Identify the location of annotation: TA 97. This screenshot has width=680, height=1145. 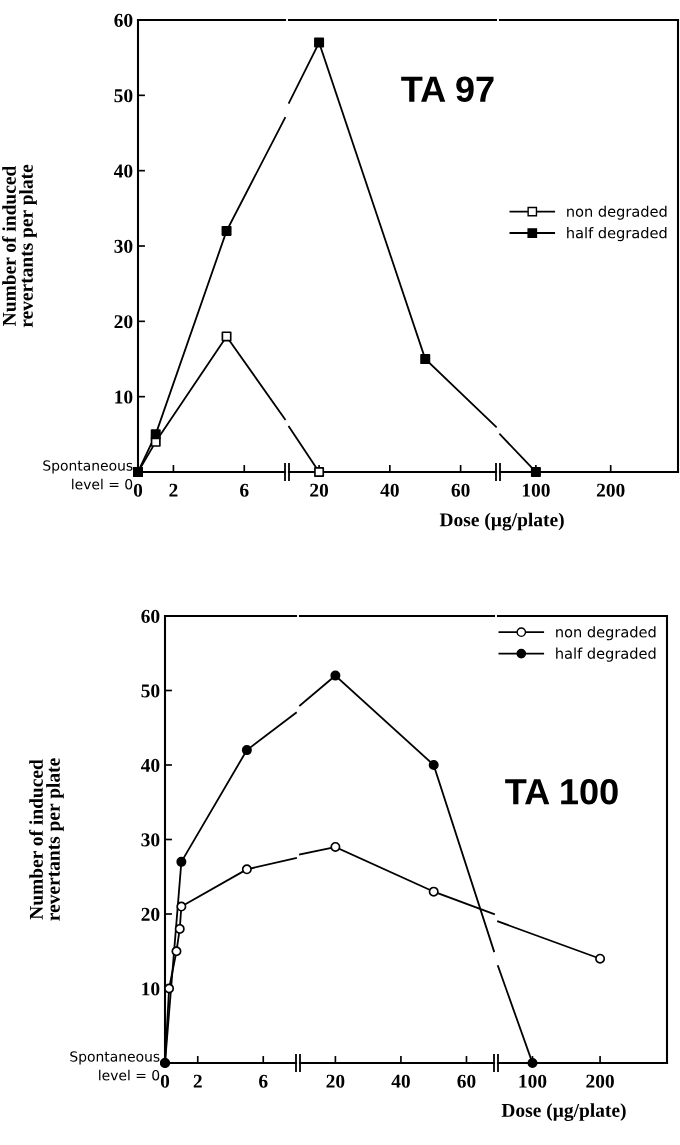
(447, 89).